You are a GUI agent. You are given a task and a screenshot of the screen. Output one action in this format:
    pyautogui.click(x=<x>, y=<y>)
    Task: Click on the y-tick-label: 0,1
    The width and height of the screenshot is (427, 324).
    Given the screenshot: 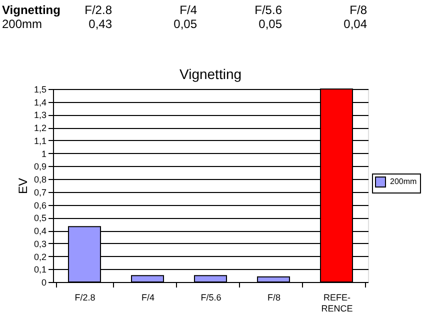 What is the action you would take?
    pyautogui.click(x=40, y=269)
    